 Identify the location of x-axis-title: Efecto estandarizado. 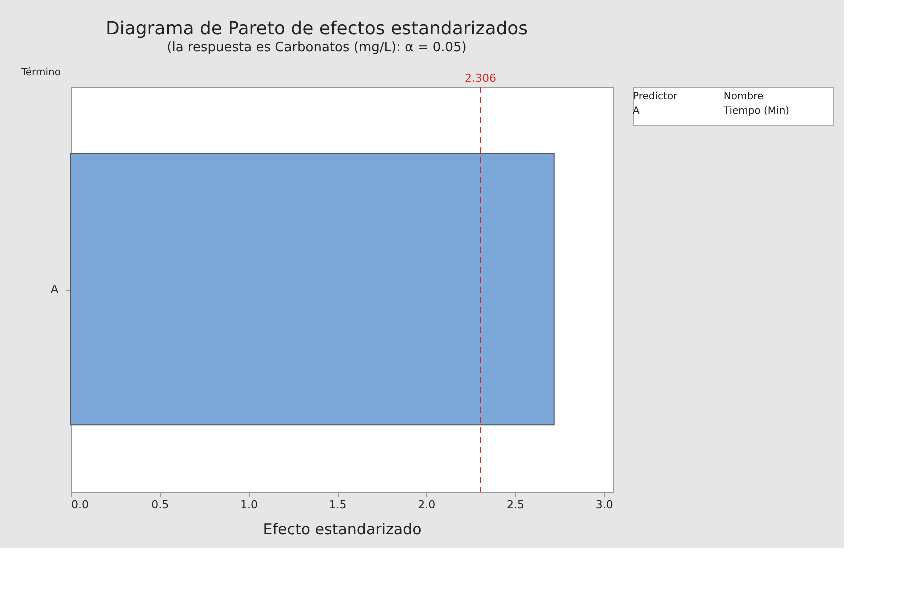
(342, 529).